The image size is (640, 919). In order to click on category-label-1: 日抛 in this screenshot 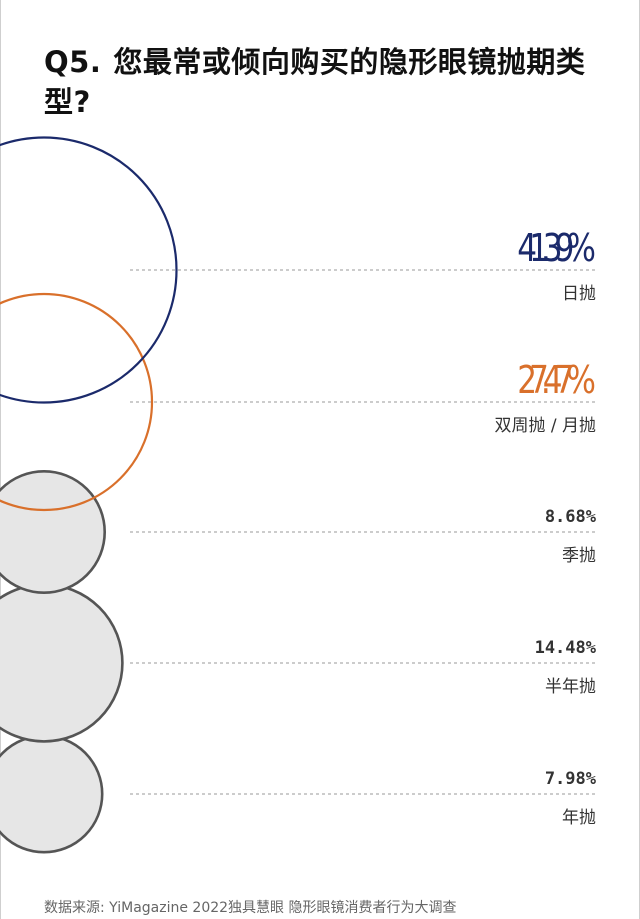, I will do `click(579, 294)`.